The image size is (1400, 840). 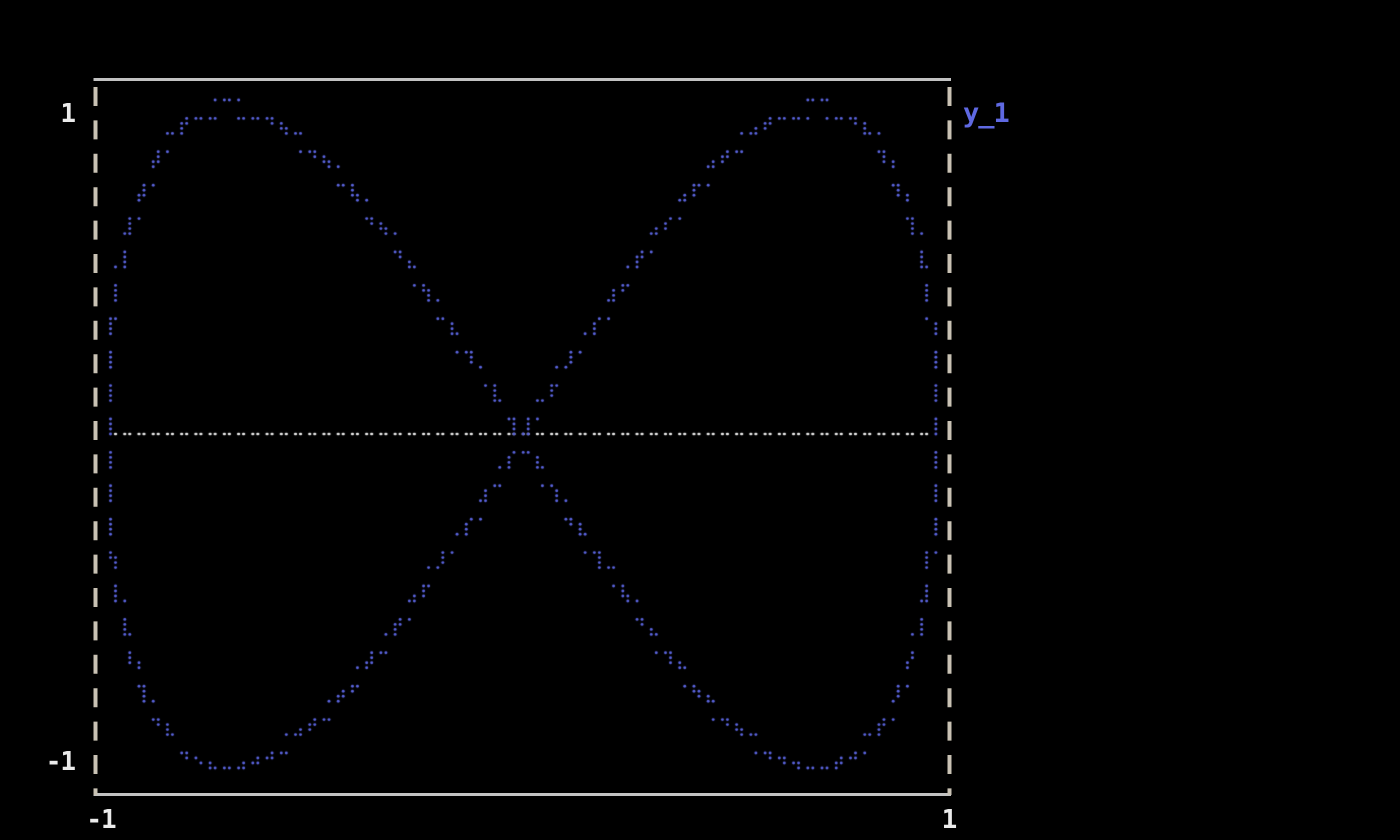 What do you see at coordinates (101, 820) in the screenshot?
I see `x-axis-tick-min: -1` at bounding box center [101, 820].